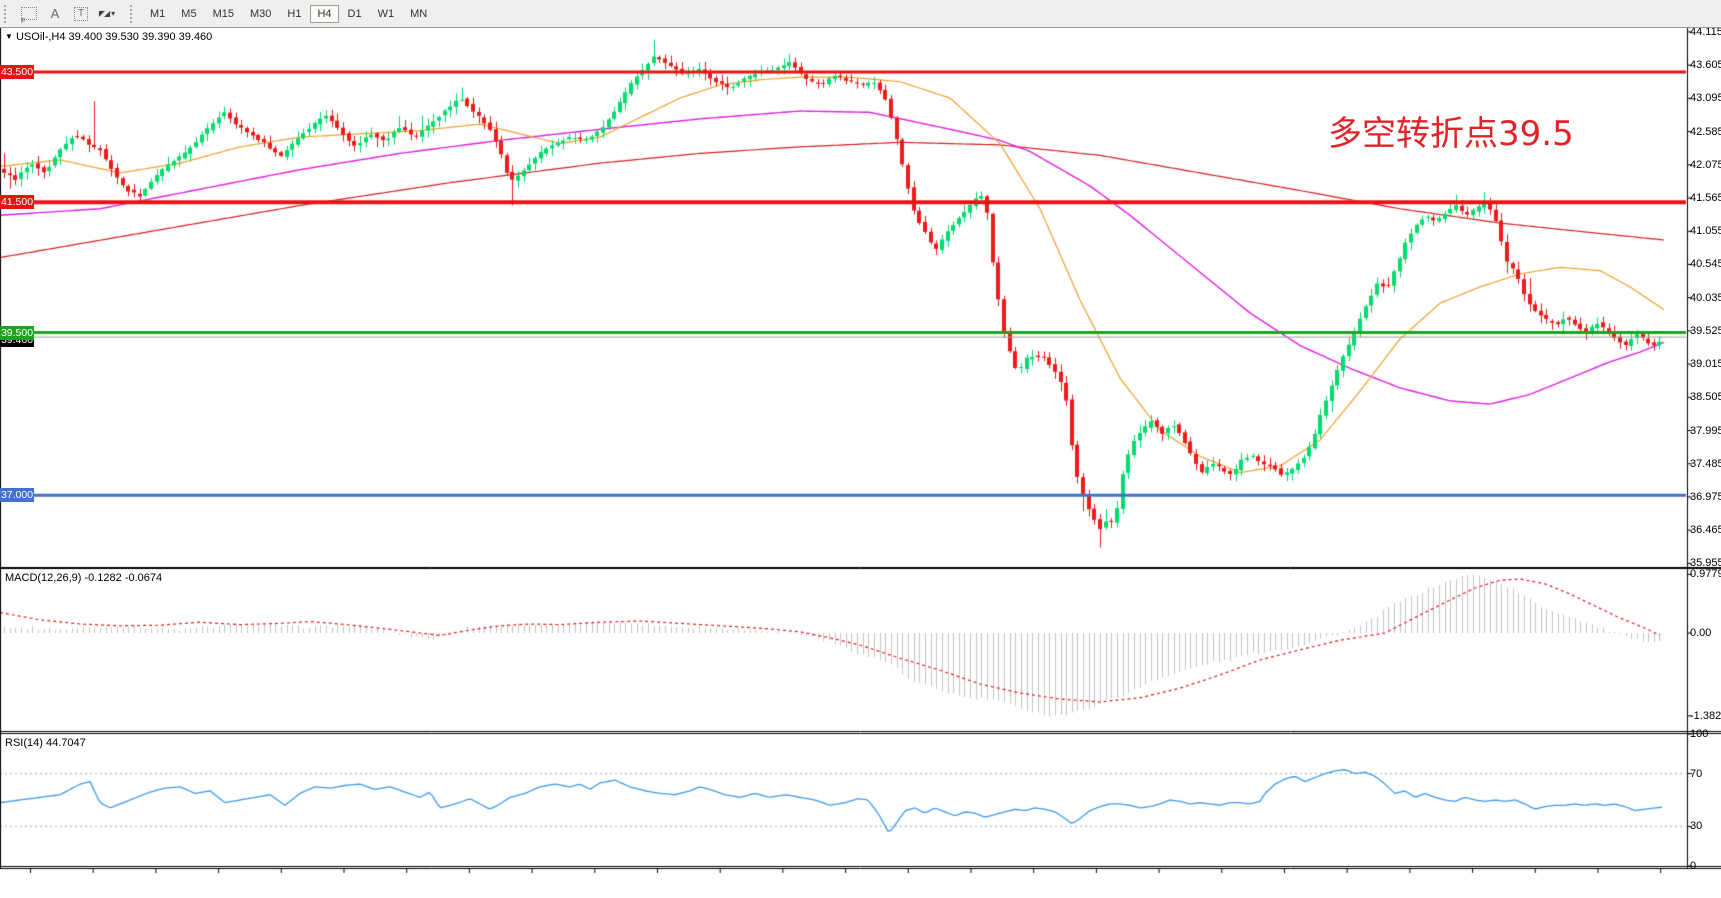  Describe the element at coordinates (9, 36) in the screenshot. I see `collapse-triangle-icon: ▼` at that location.